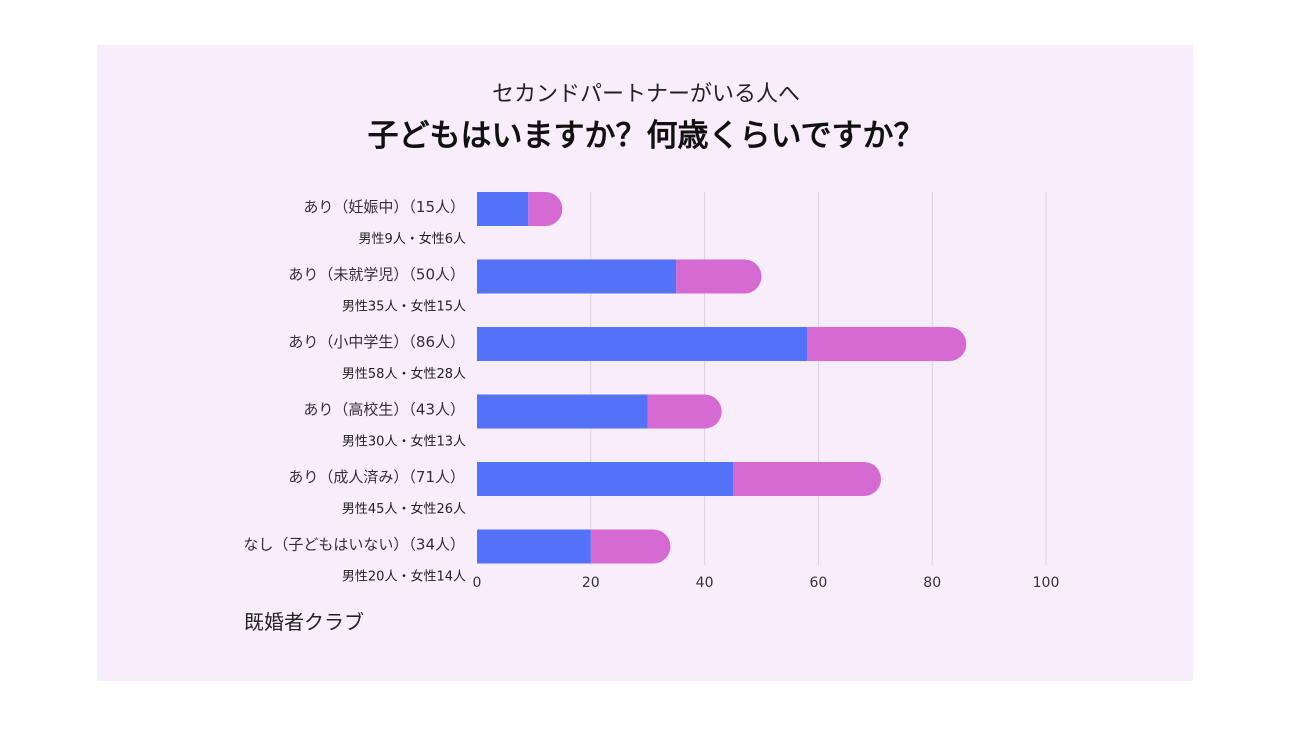 This screenshot has height=730, width=1292. I want to click on chart-title: 子どもはいますか？何歳くらいですか？, so click(646, 136).